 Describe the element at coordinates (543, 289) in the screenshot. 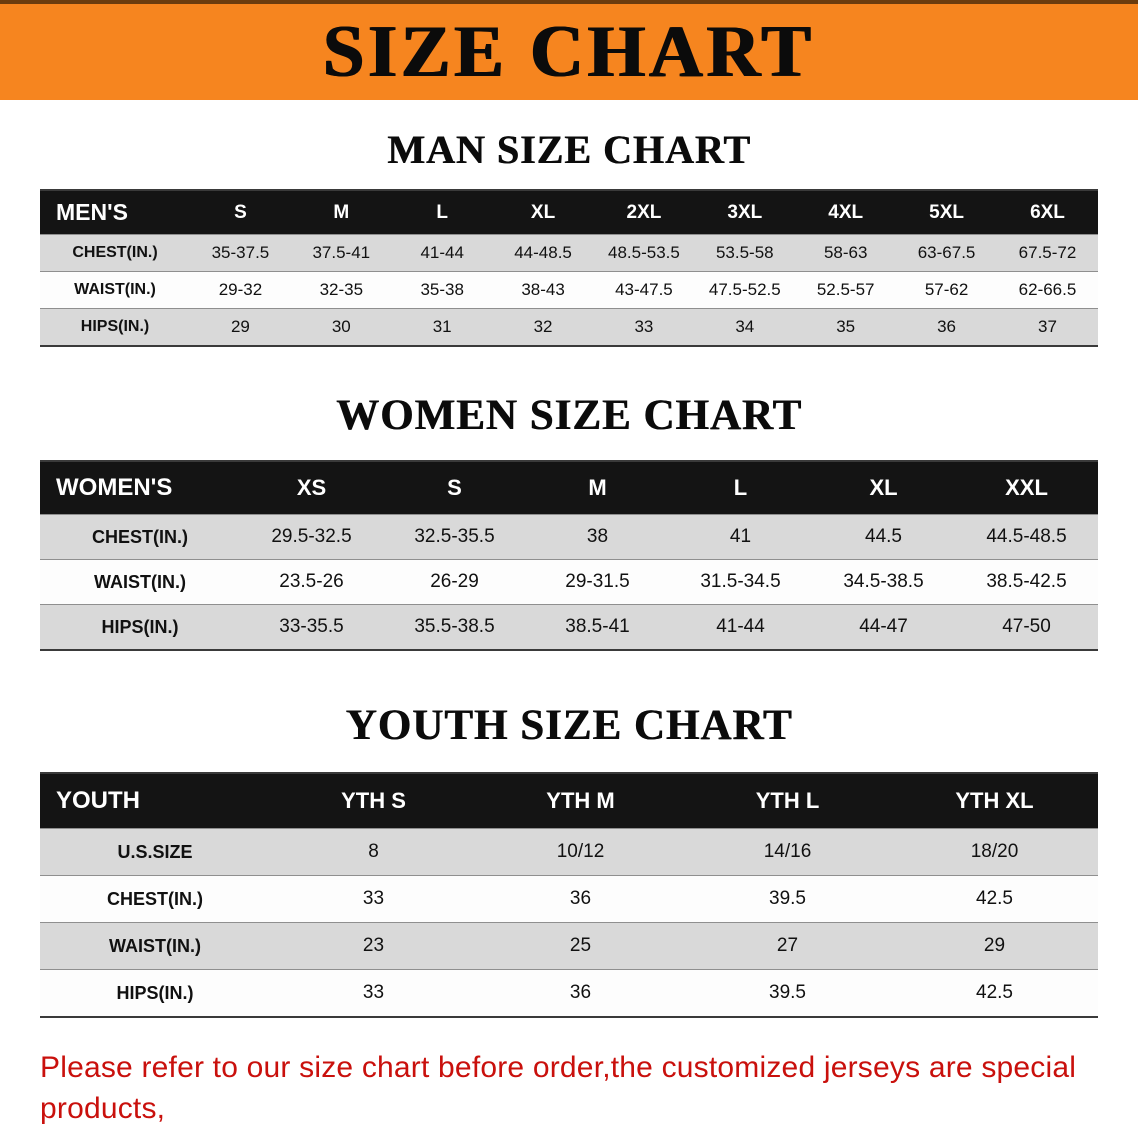

I see `value-cell: 38-43` at that location.